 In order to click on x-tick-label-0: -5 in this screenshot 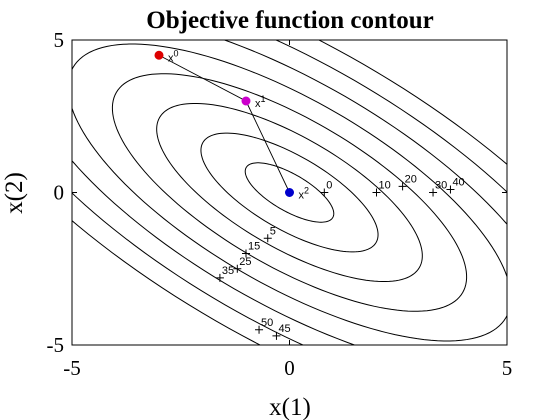, I will do `click(72, 368)`.